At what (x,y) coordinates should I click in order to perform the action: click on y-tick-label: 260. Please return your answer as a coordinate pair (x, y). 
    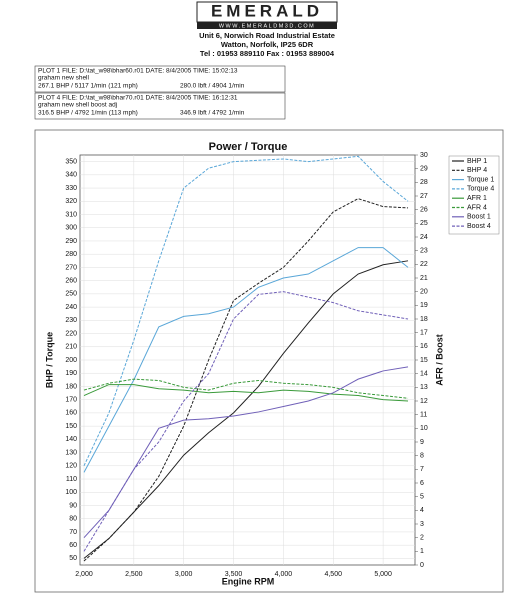
    Looking at the image, I should click on (71, 280).